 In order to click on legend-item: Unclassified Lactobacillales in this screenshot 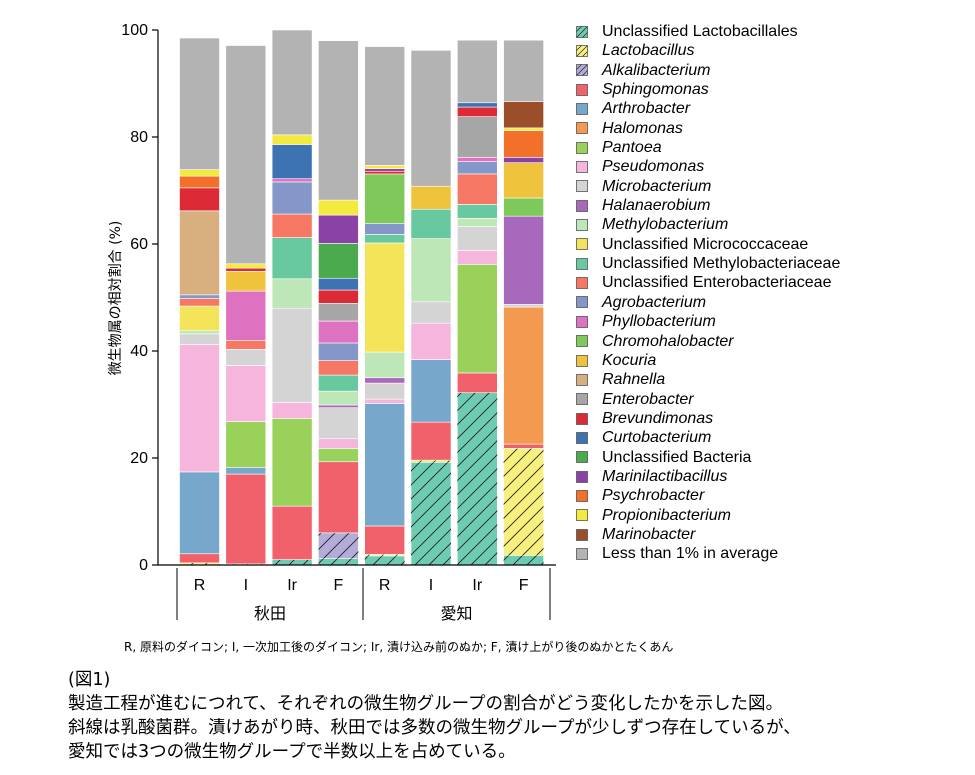, I will do `click(708, 31)`.